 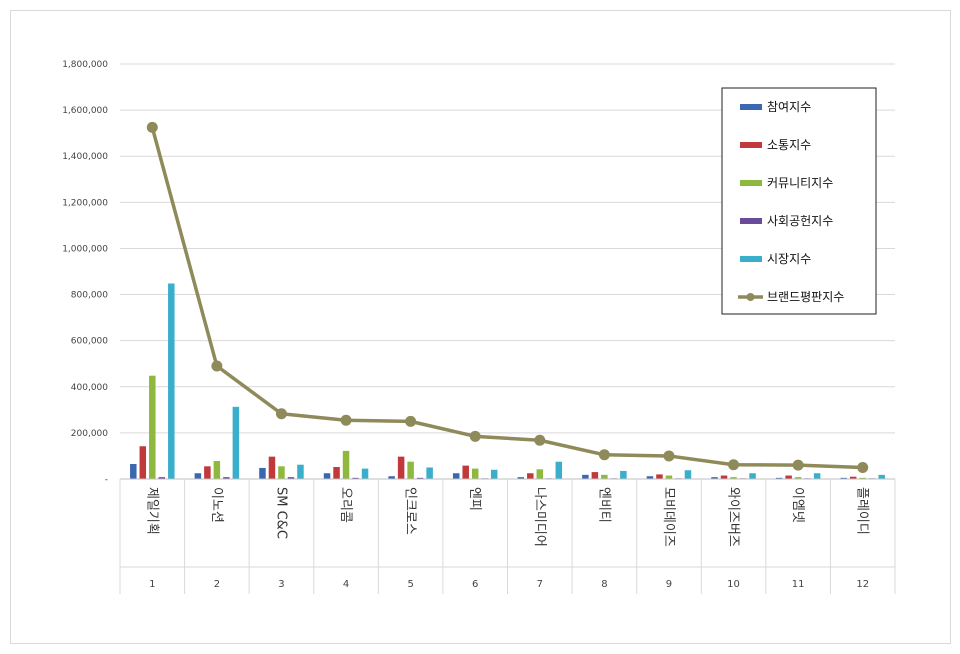 I want to click on legend-label: 소통지수, so click(x=789, y=145).